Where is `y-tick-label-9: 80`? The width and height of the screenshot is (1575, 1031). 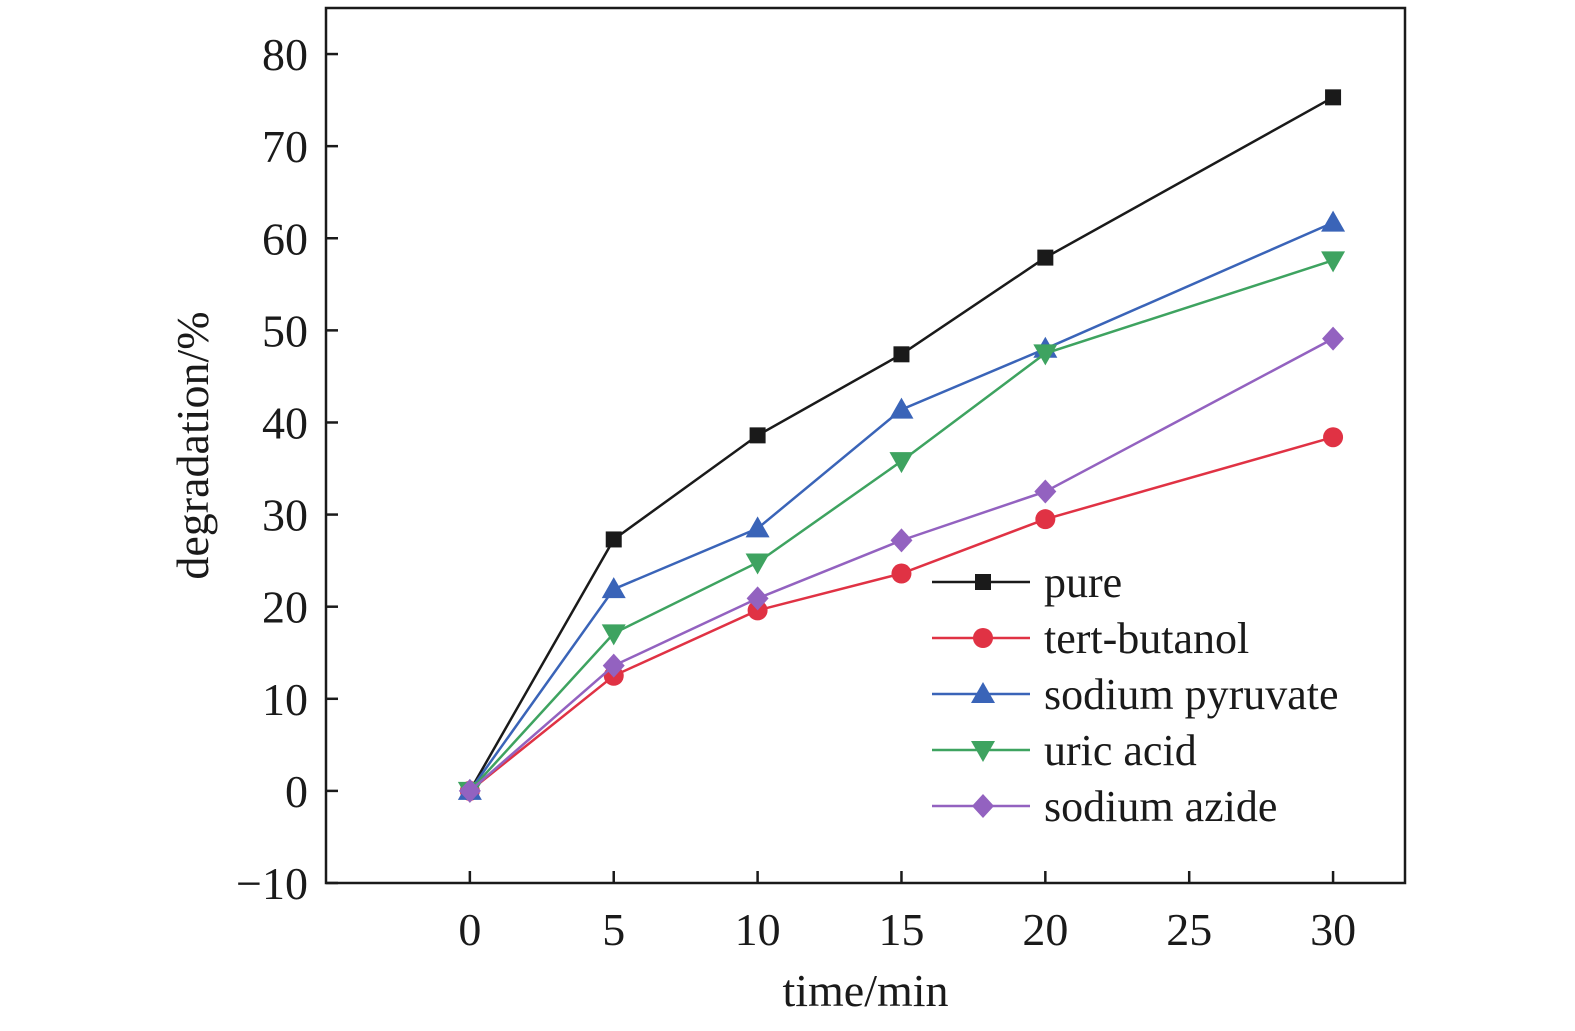 y-tick-label-9: 80 is located at coordinates (285, 54).